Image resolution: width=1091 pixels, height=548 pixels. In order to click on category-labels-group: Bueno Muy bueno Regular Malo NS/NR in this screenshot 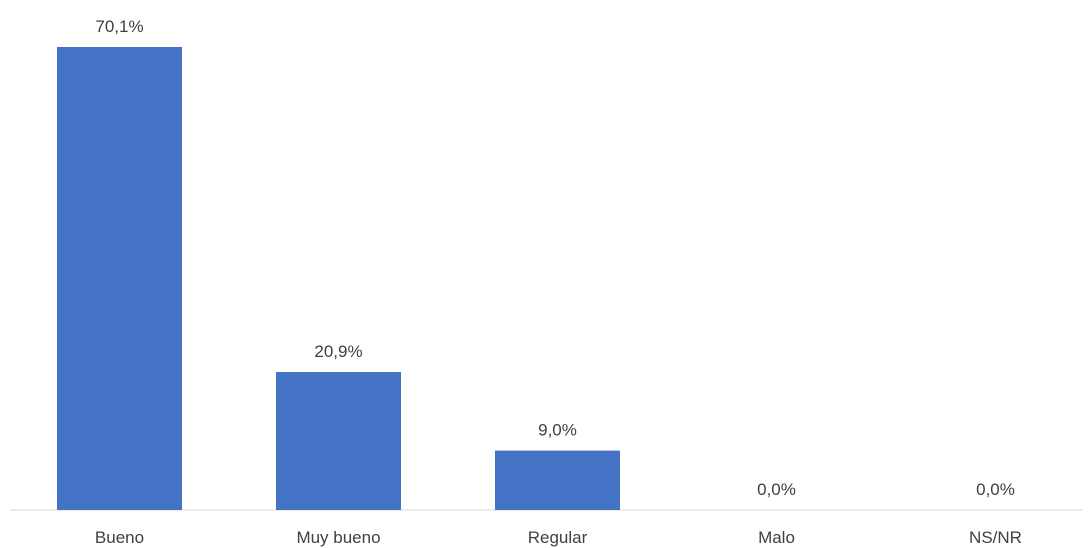, I will do `click(558, 537)`.